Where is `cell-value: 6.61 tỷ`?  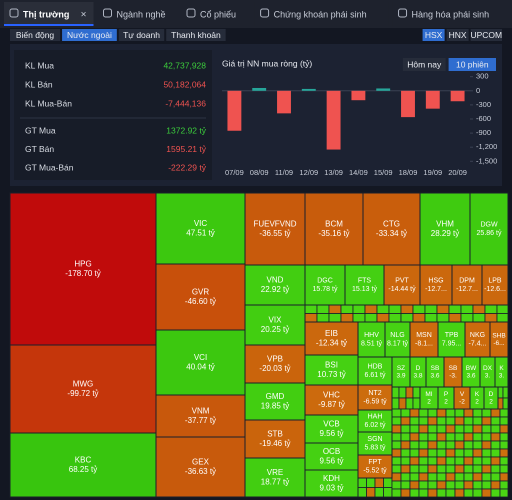 cell-value: 6.61 tỷ is located at coordinates (375, 375).